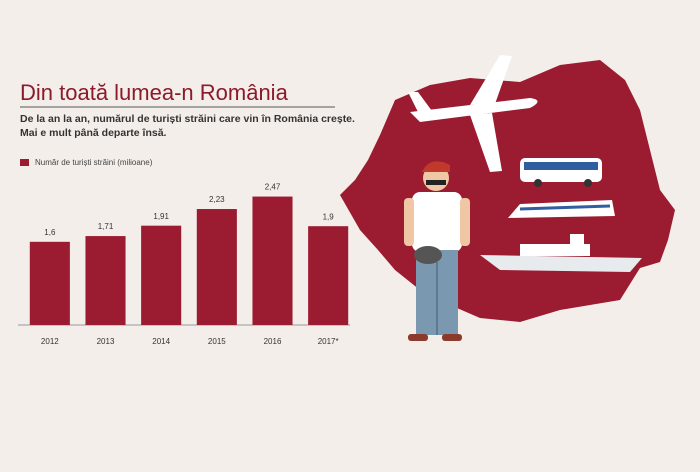 Image resolution: width=700 pixels, height=472 pixels. Describe the element at coordinates (329, 216) in the screenshot. I see `value-label: 1,9` at that location.